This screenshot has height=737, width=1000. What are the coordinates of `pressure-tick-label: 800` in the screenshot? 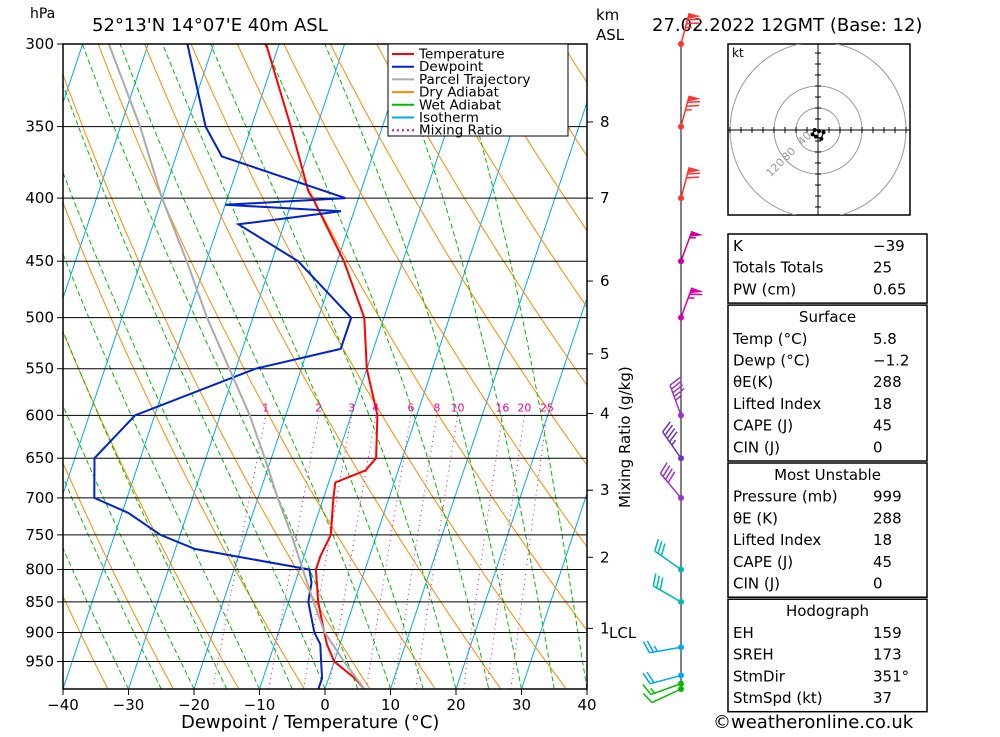 It's located at (39, 569).